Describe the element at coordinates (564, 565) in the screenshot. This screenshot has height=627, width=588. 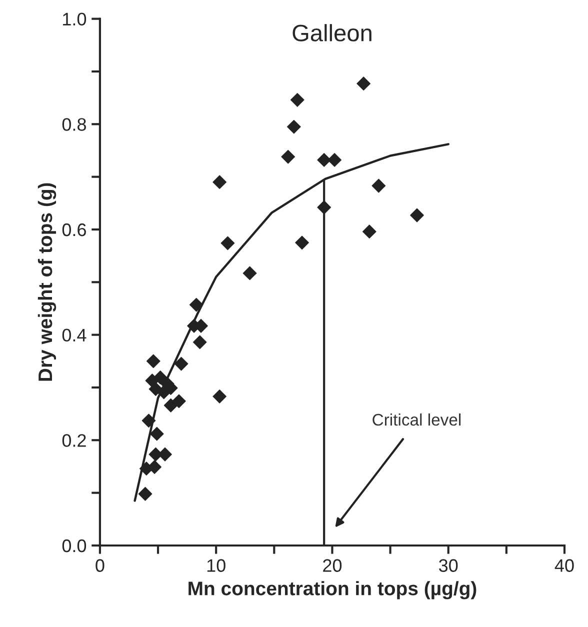
I see `x-tick-label: 40` at that location.